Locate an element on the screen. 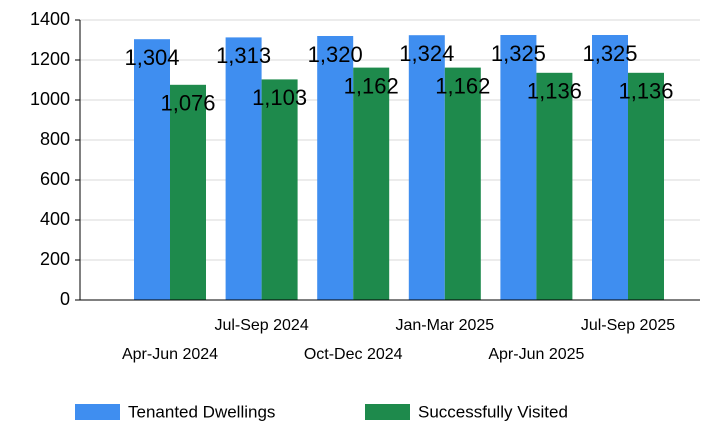 The image size is (710, 430). y-tick-label: 600 is located at coordinates (55, 179).